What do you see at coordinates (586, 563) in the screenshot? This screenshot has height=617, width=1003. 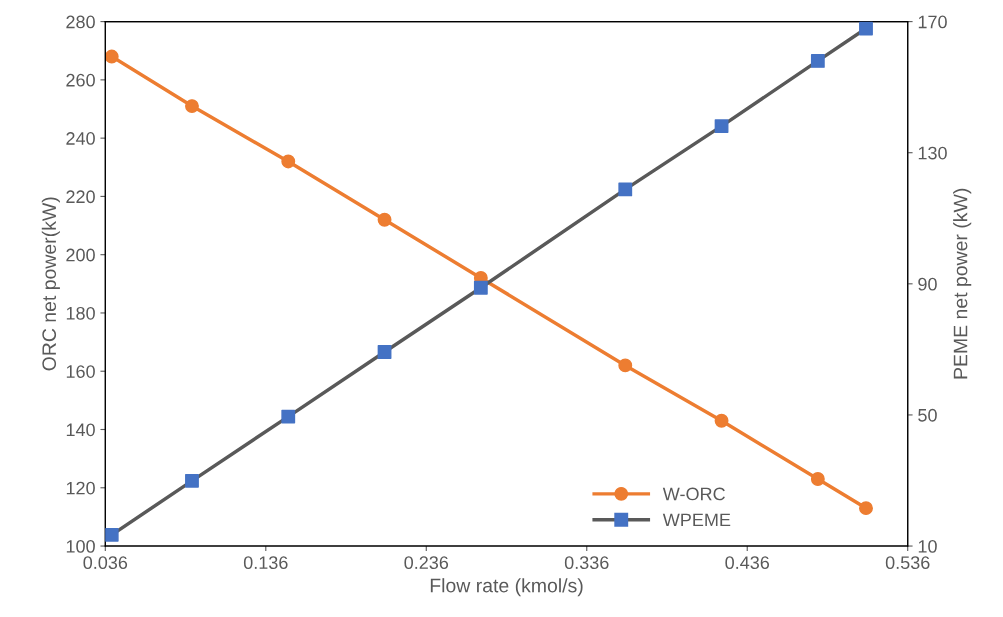 I see `x-tick-label: 0.336` at bounding box center [586, 563].